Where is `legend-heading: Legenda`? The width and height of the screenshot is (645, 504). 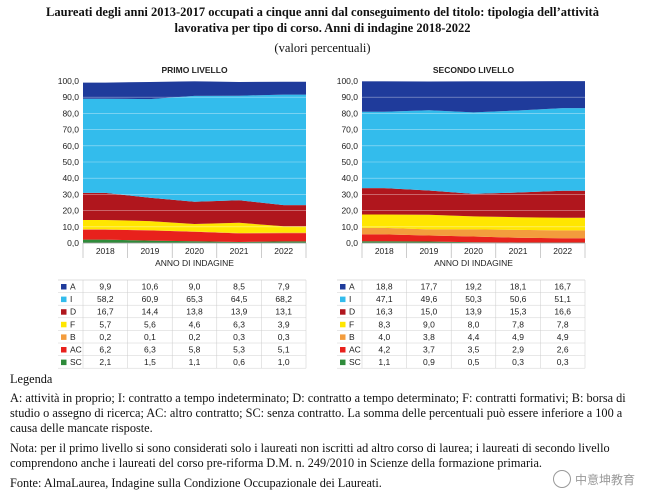 legend-heading: Legenda is located at coordinates (31, 379).